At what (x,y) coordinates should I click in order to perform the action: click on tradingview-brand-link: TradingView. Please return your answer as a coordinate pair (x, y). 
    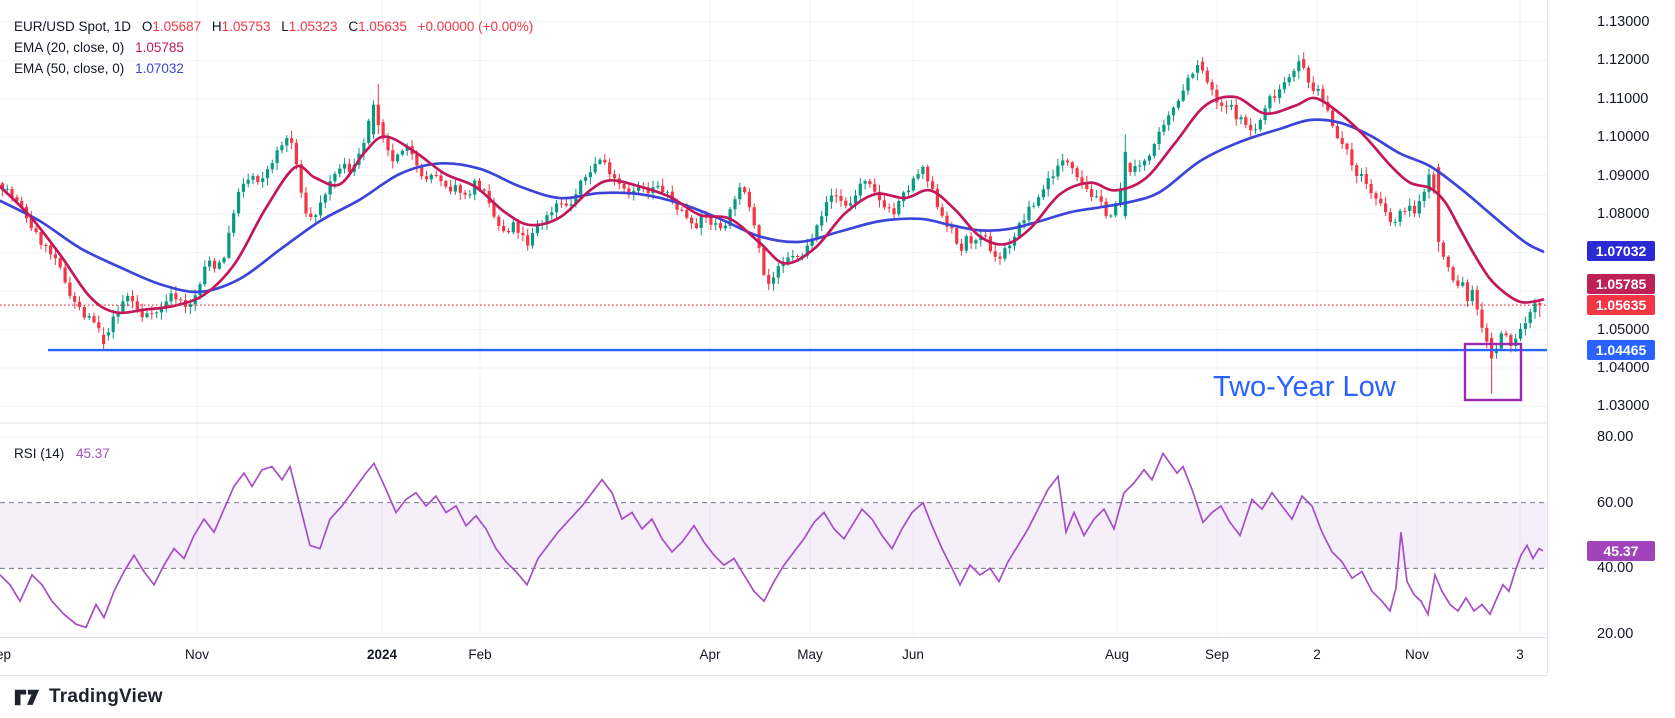
    Looking at the image, I should click on (88, 697).